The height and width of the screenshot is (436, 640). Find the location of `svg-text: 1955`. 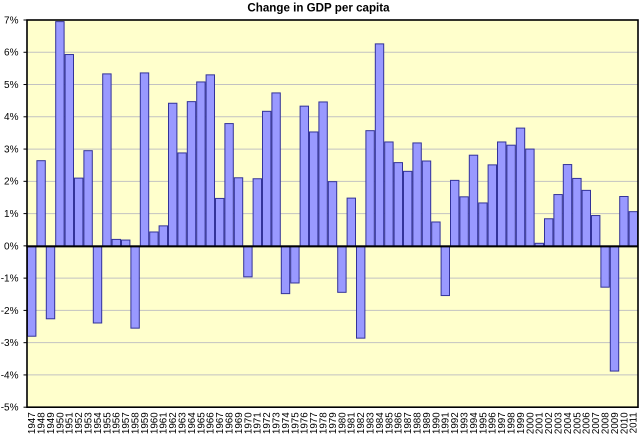

svg-text: 1955 is located at coordinates (107, 423).